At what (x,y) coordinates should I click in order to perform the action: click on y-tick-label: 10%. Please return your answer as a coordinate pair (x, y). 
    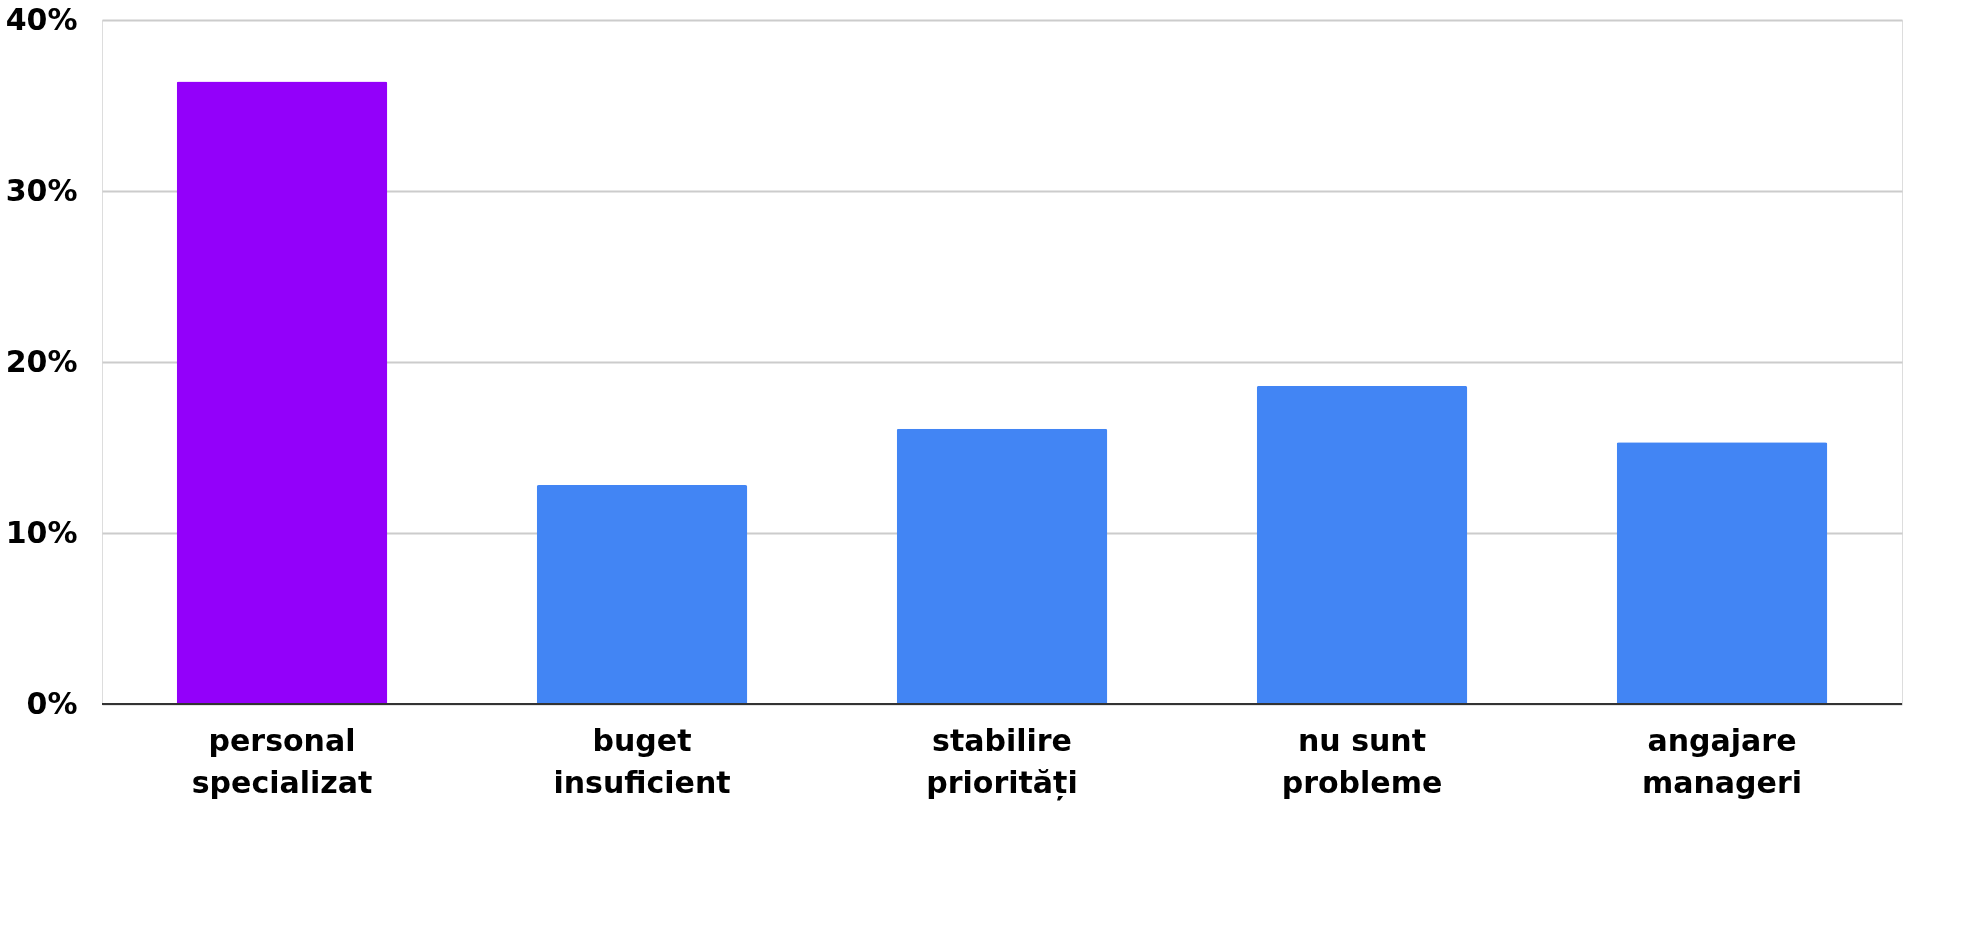
    Looking at the image, I should click on (41, 532).